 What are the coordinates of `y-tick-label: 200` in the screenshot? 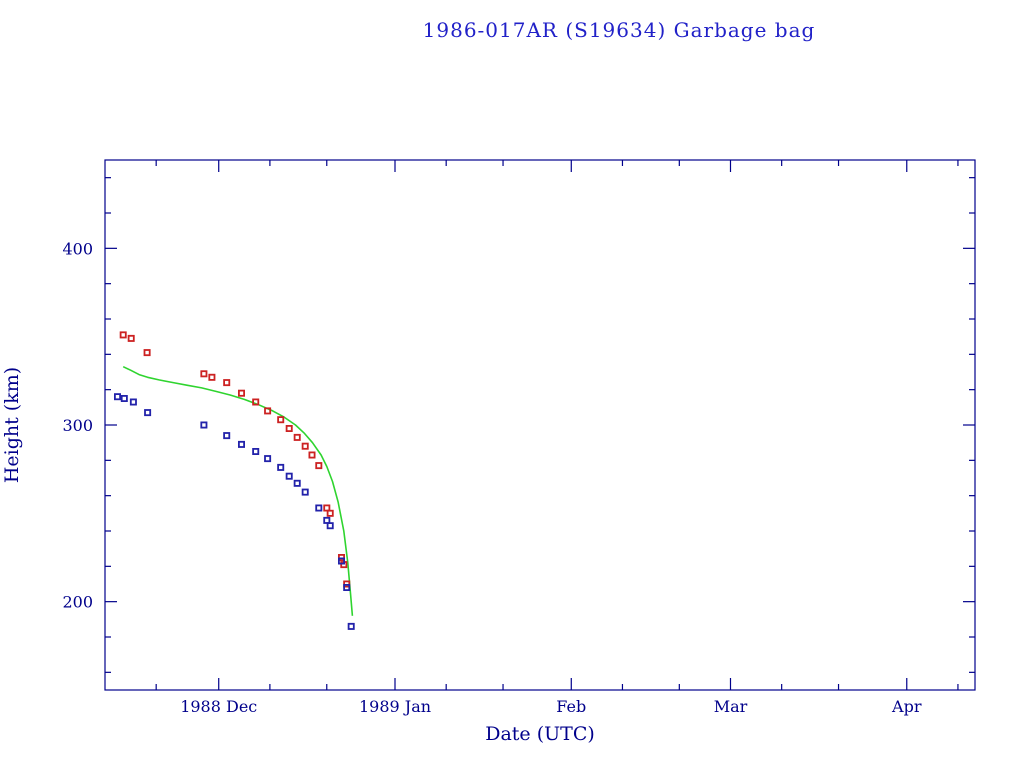 It's located at (77, 602).